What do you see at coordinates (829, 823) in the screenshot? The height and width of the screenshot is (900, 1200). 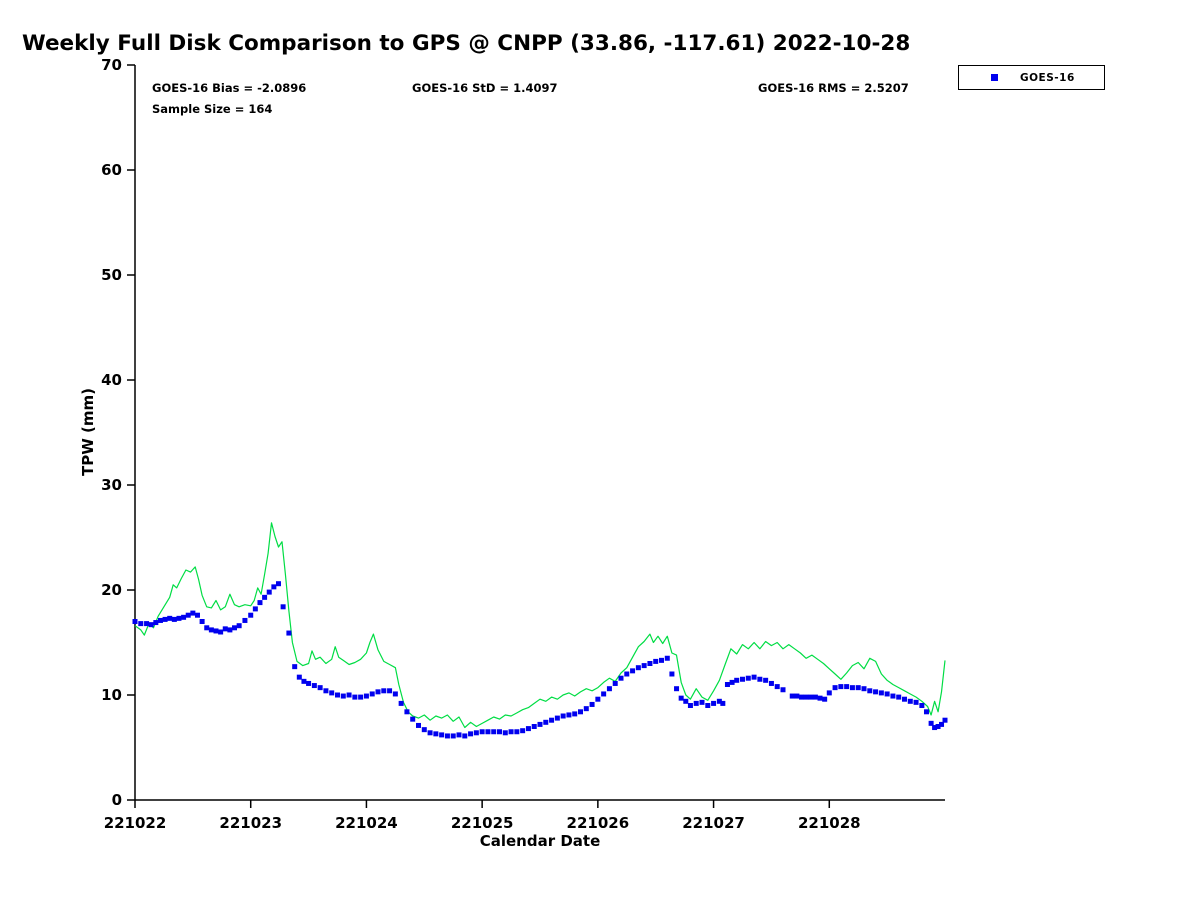 I see `x-tick-label: 221028` at bounding box center [829, 823].